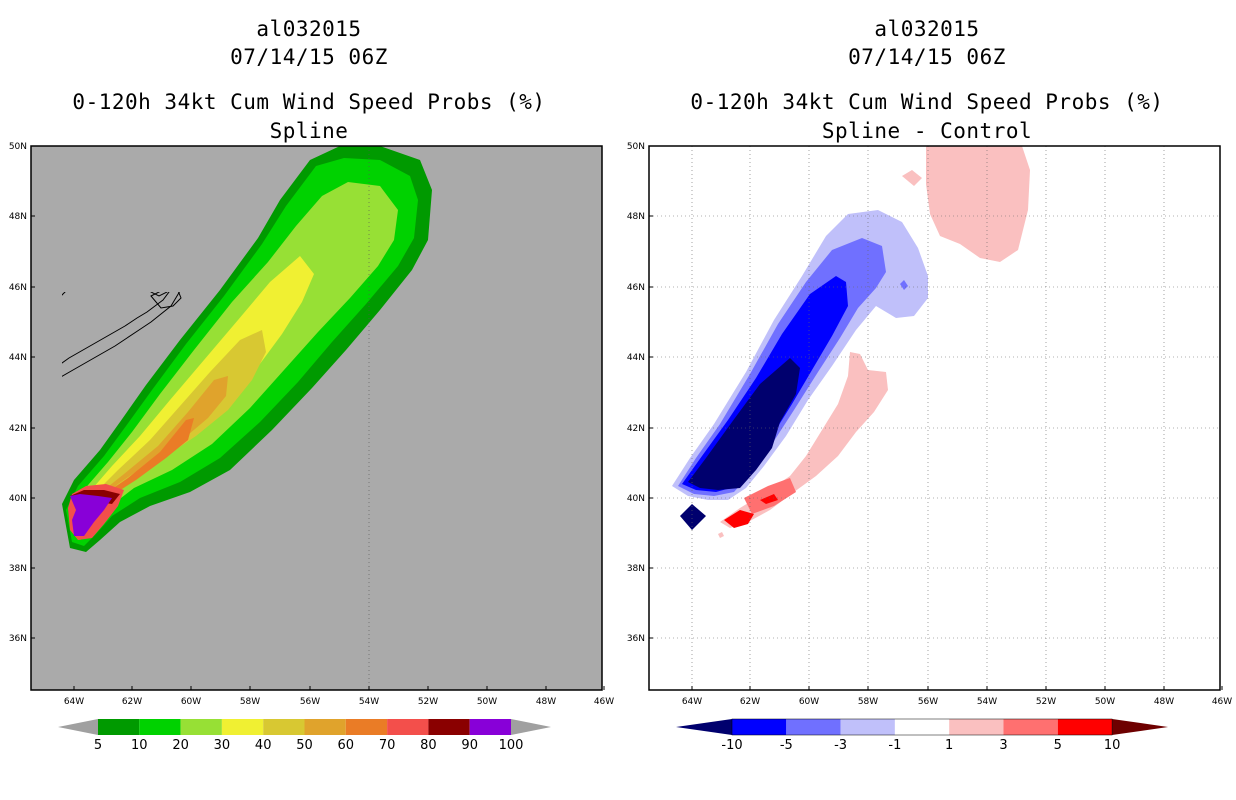 This screenshot has height=800, width=1236. I want to click on colorbar-label: 50, so click(304, 745).